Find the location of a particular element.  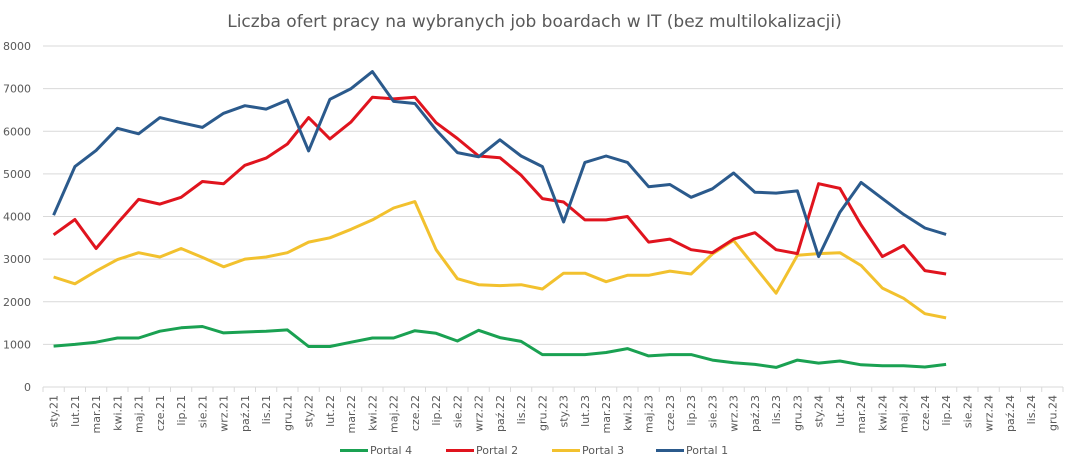

x-tick-label: cze.21 is located at coordinates (160, 413).